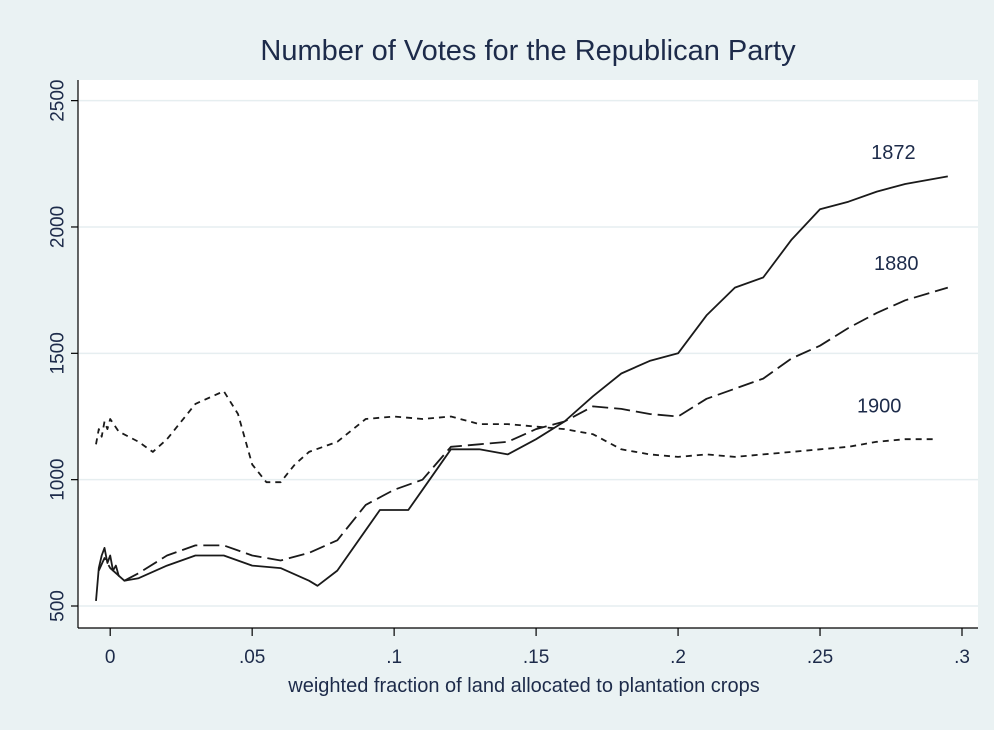 The width and height of the screenshot is (994, 730). What do you see at coordinates (58, 606) in the screenshot?
I see `y-tick-label: 500` at bounding box center [58, 606].